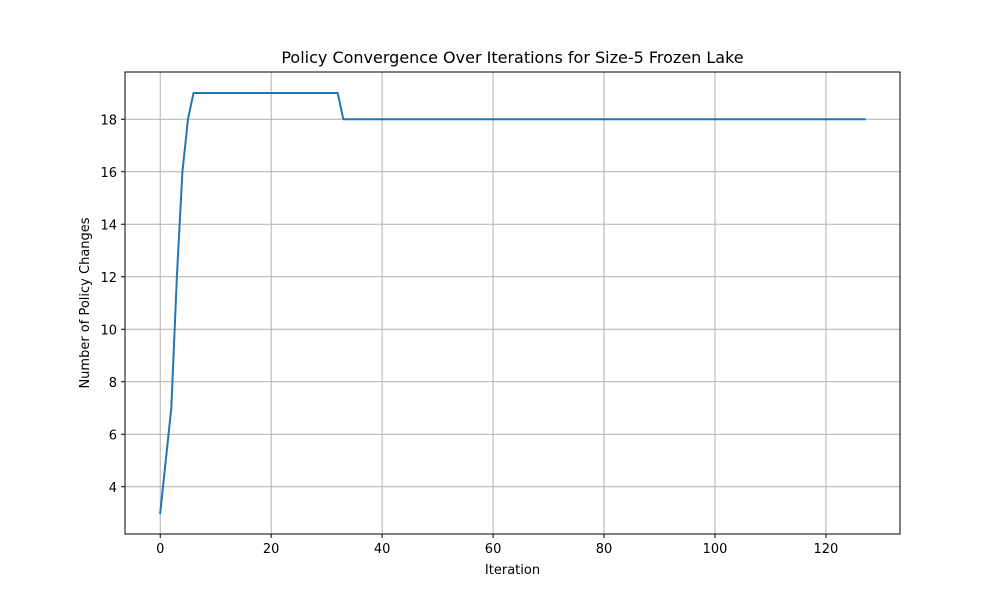  Describe the element at coordinates (271, 549) in the screenshot. I see `x-tick-label: 20` at that location.